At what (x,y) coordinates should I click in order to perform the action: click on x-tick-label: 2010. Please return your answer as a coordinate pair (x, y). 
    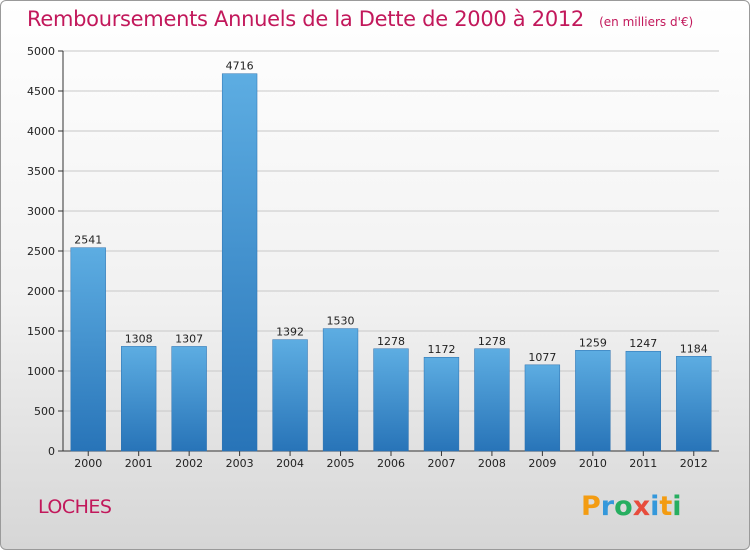
    Looking at the image, I should click on (593, 463).